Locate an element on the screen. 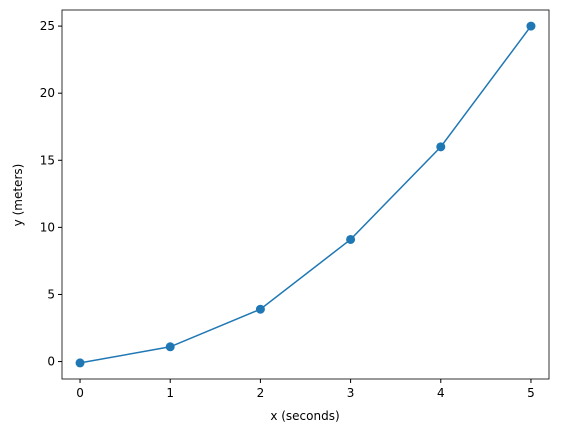 Image resolution: width=563 pixels, height=436 pixels. y-tick-label: 0 is located at coordinates (51, 362).